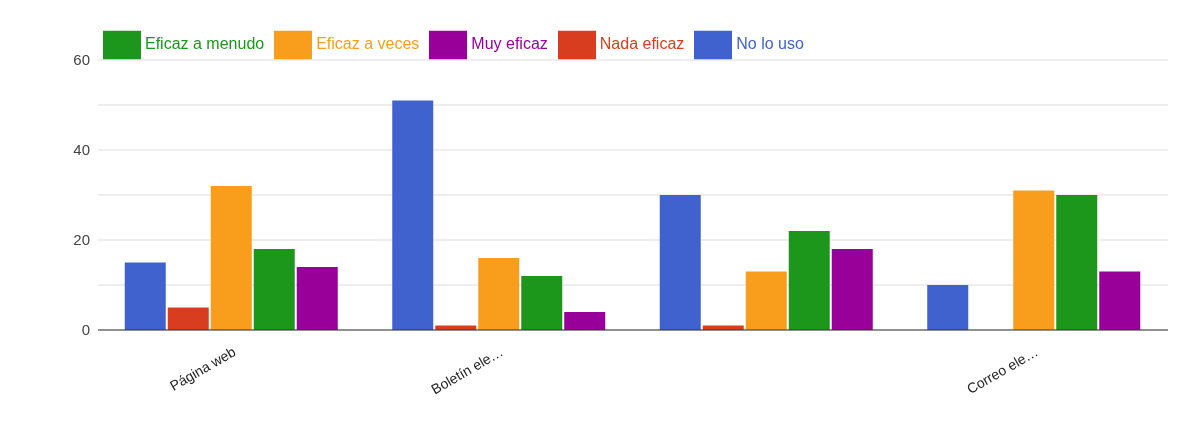  I want to click on y-tick-label: 40, so click(81, 150).